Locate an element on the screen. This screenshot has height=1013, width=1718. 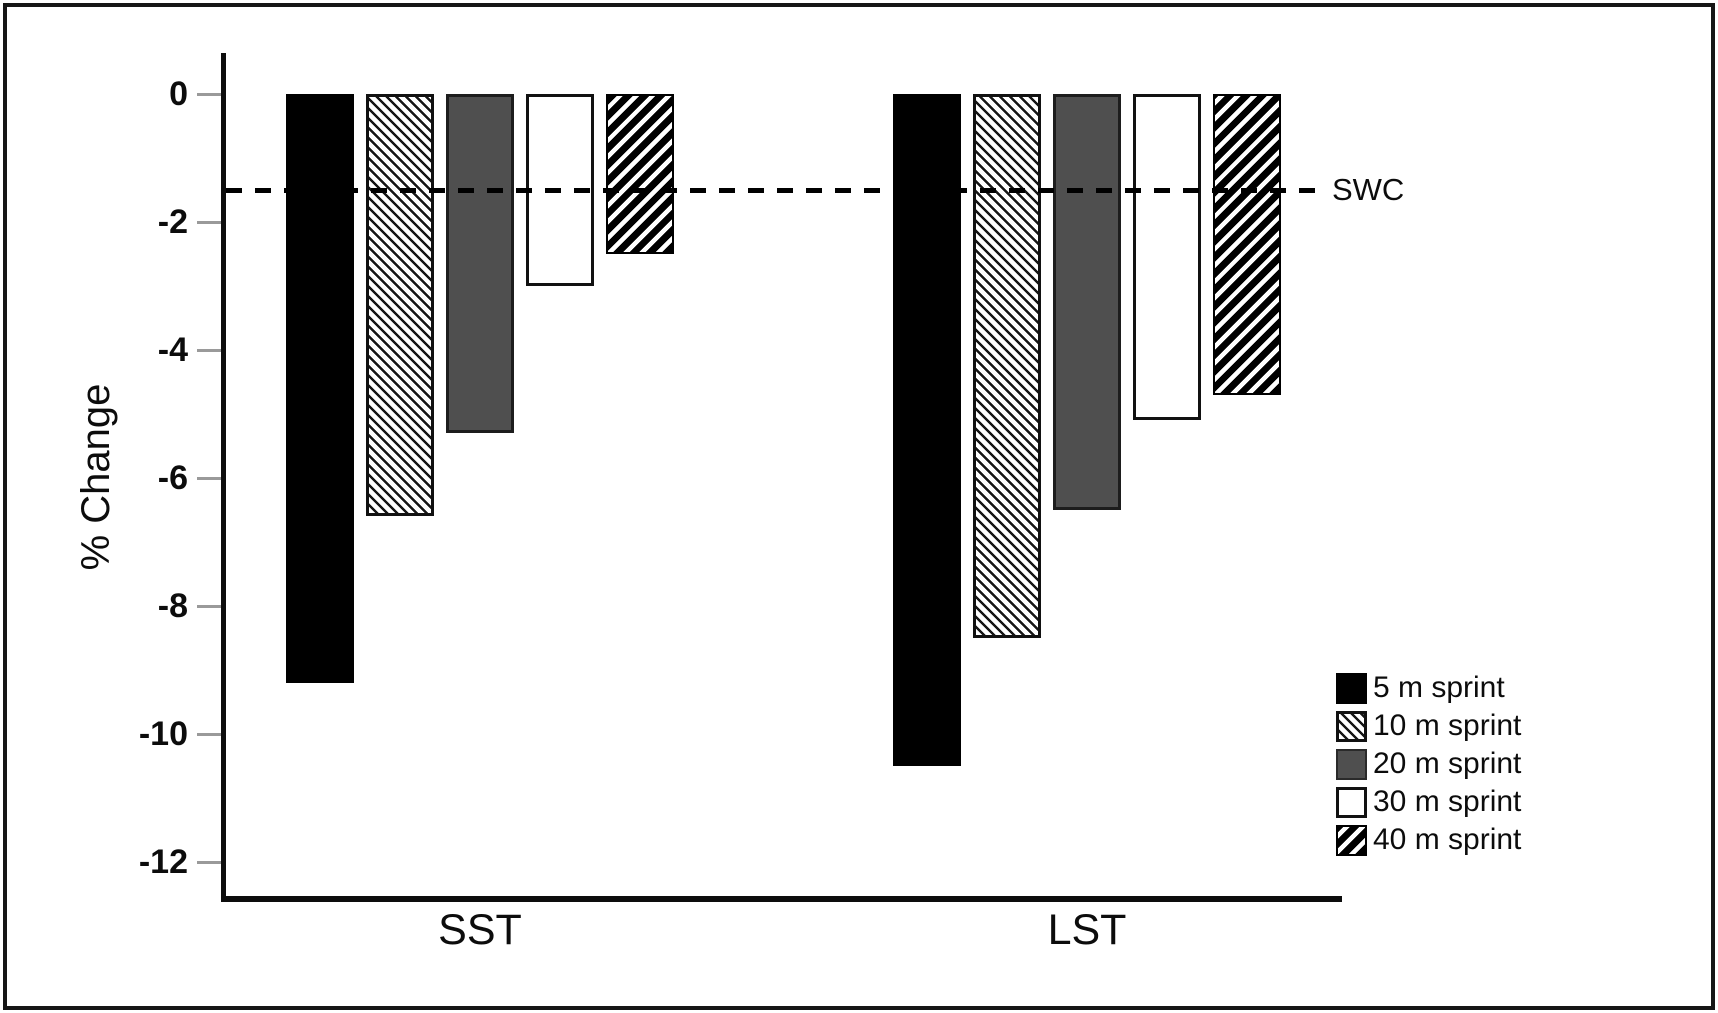
bar-lst-20-m-sprint is located at coordinates (1087, 302).